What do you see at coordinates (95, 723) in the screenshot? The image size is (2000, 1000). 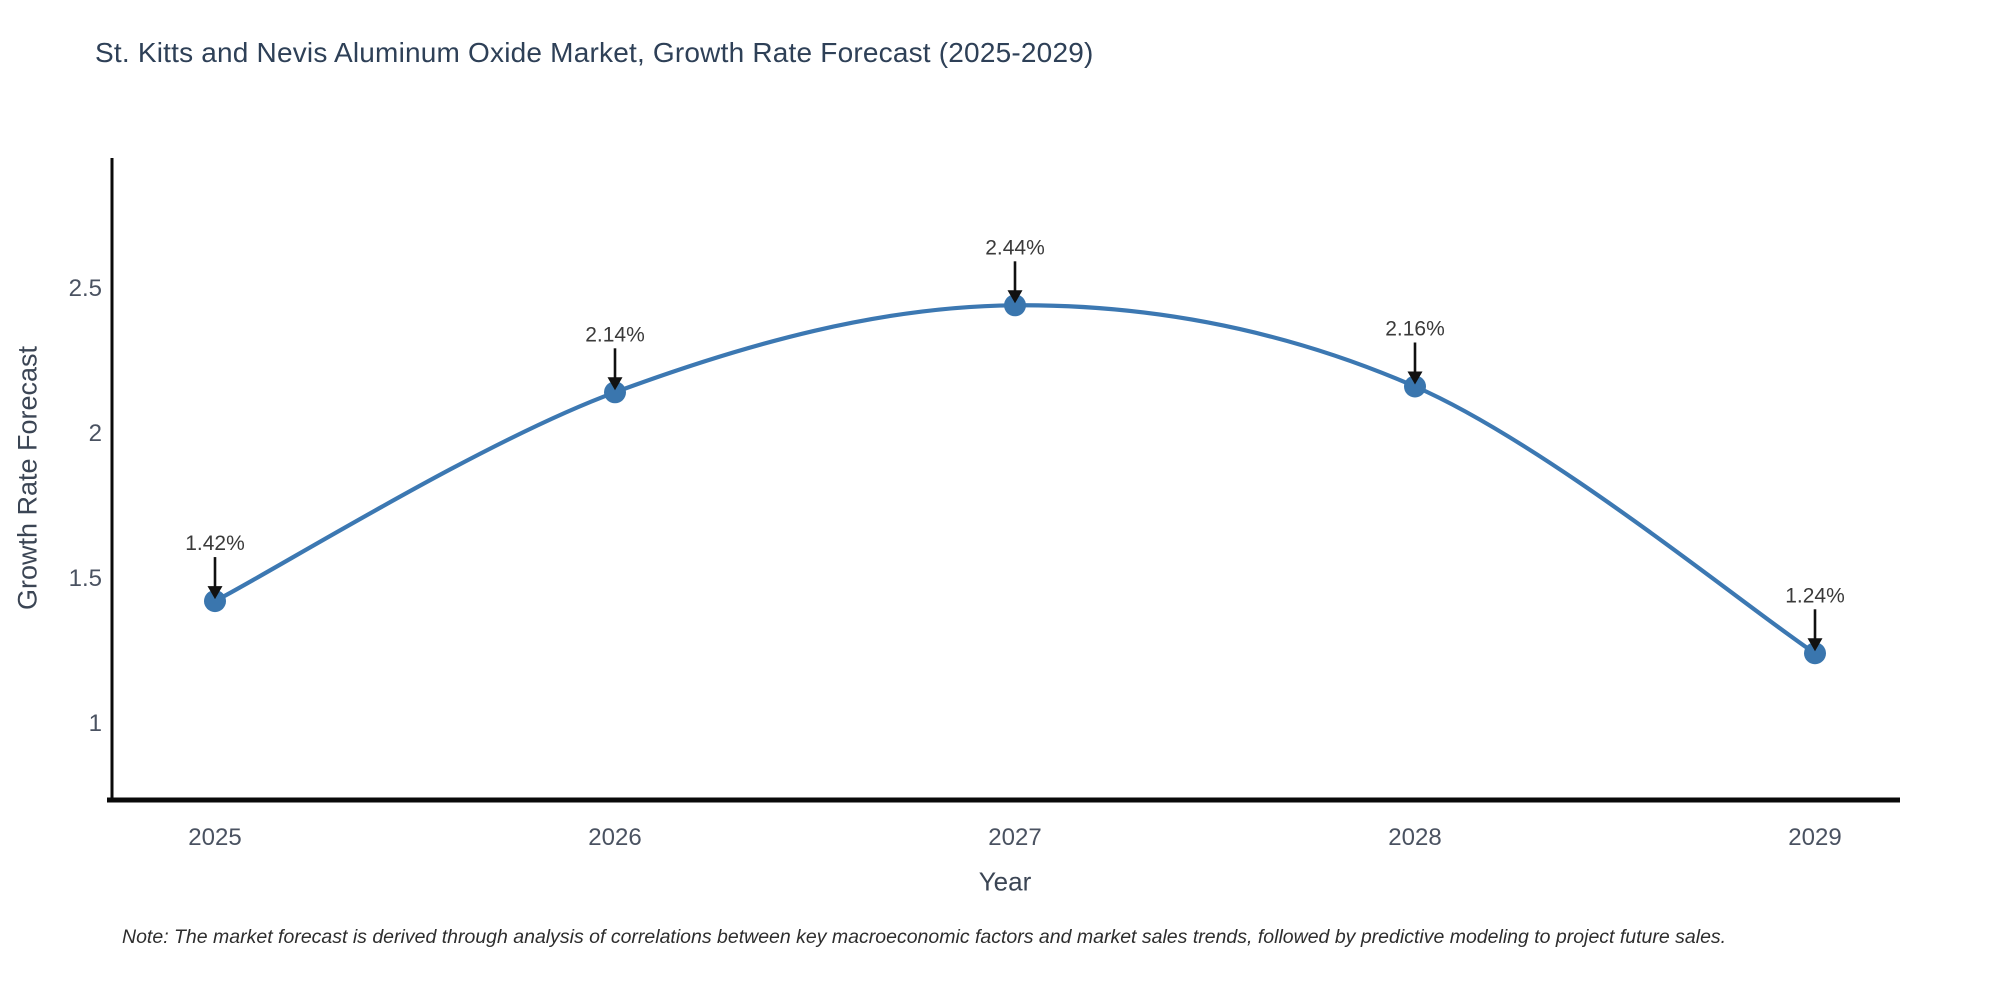 I see `y-tick-label: 1` at bounding box center [95, 723].